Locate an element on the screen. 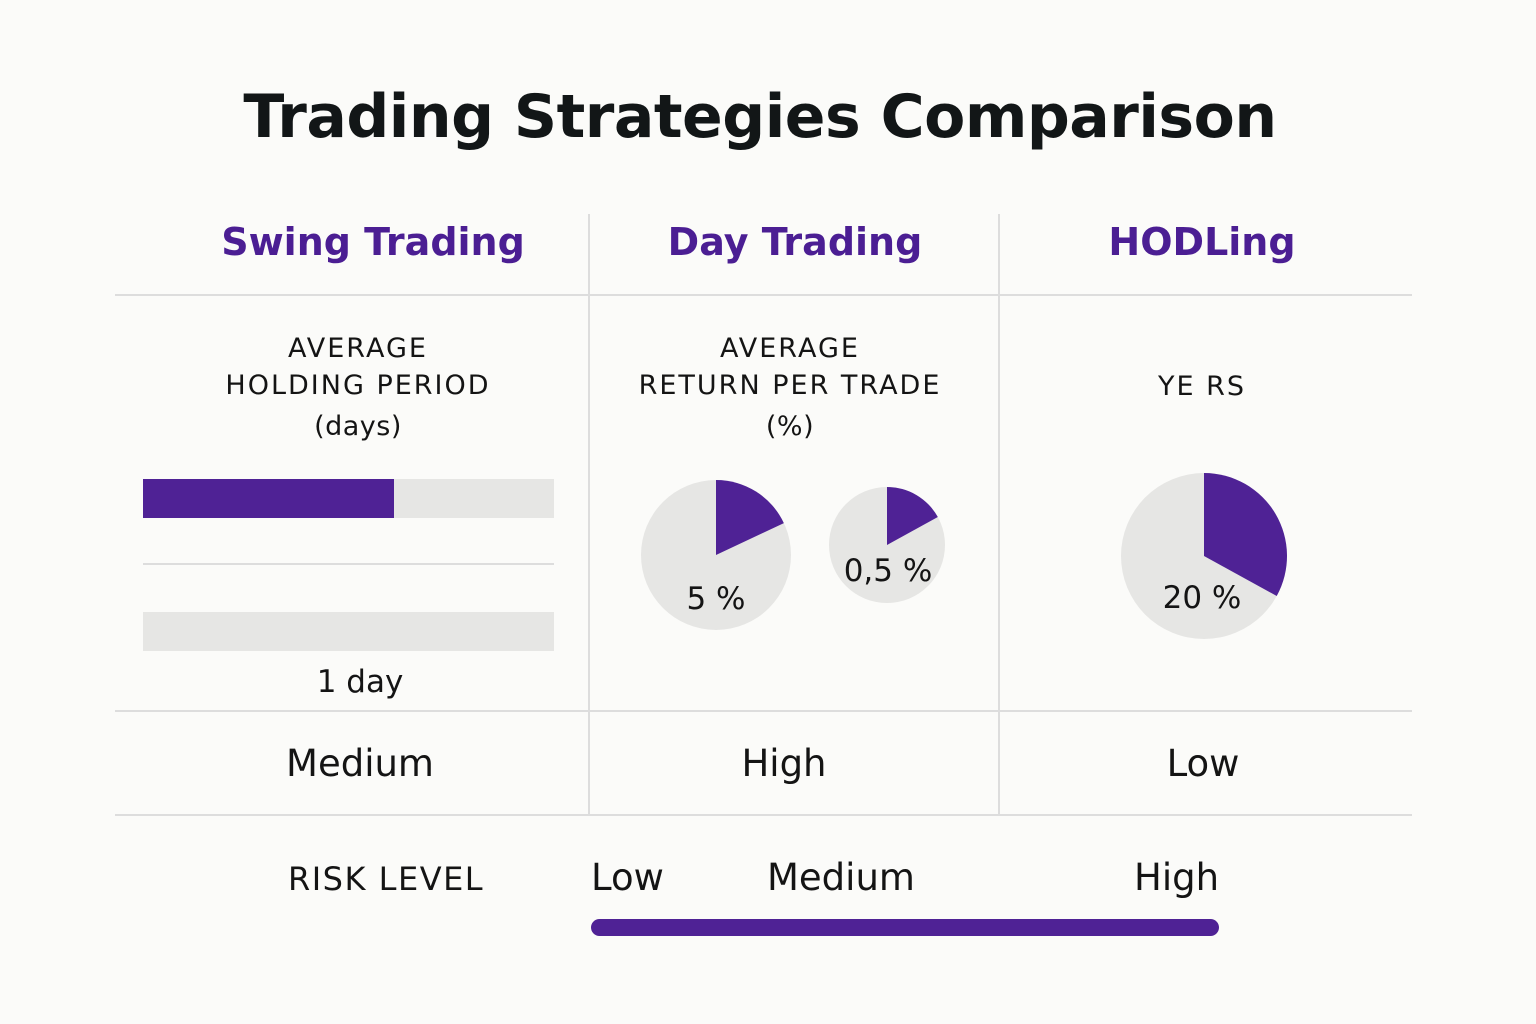  day-metric-line2: RETURN PER TRADE is located at coordinates (790, 385).